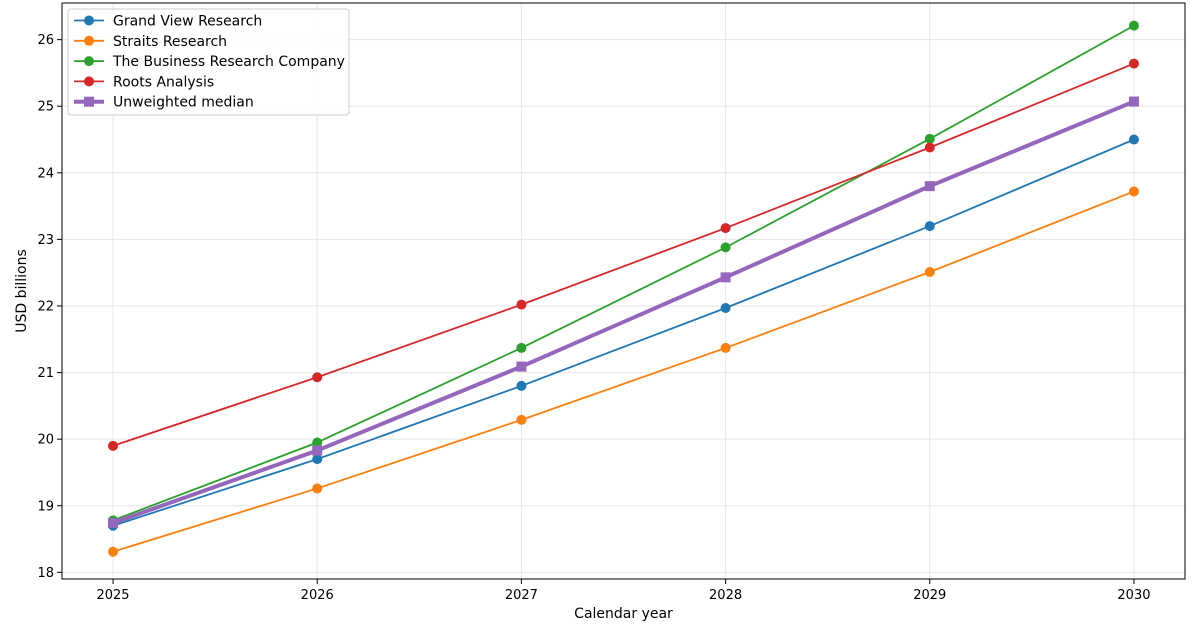  I want to click on x-tick-label: 2029, so click(929, 595).